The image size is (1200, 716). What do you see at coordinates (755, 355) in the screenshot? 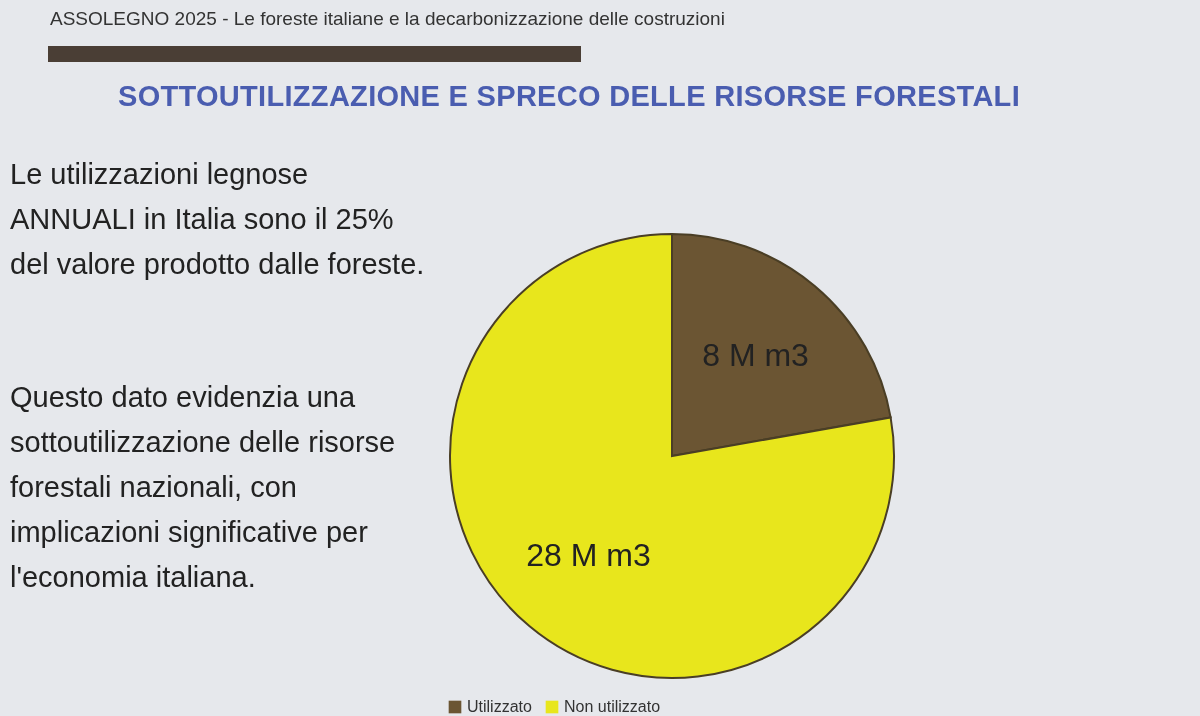
I see `data-label: 8 M m3` at bounding box center [755, 355].